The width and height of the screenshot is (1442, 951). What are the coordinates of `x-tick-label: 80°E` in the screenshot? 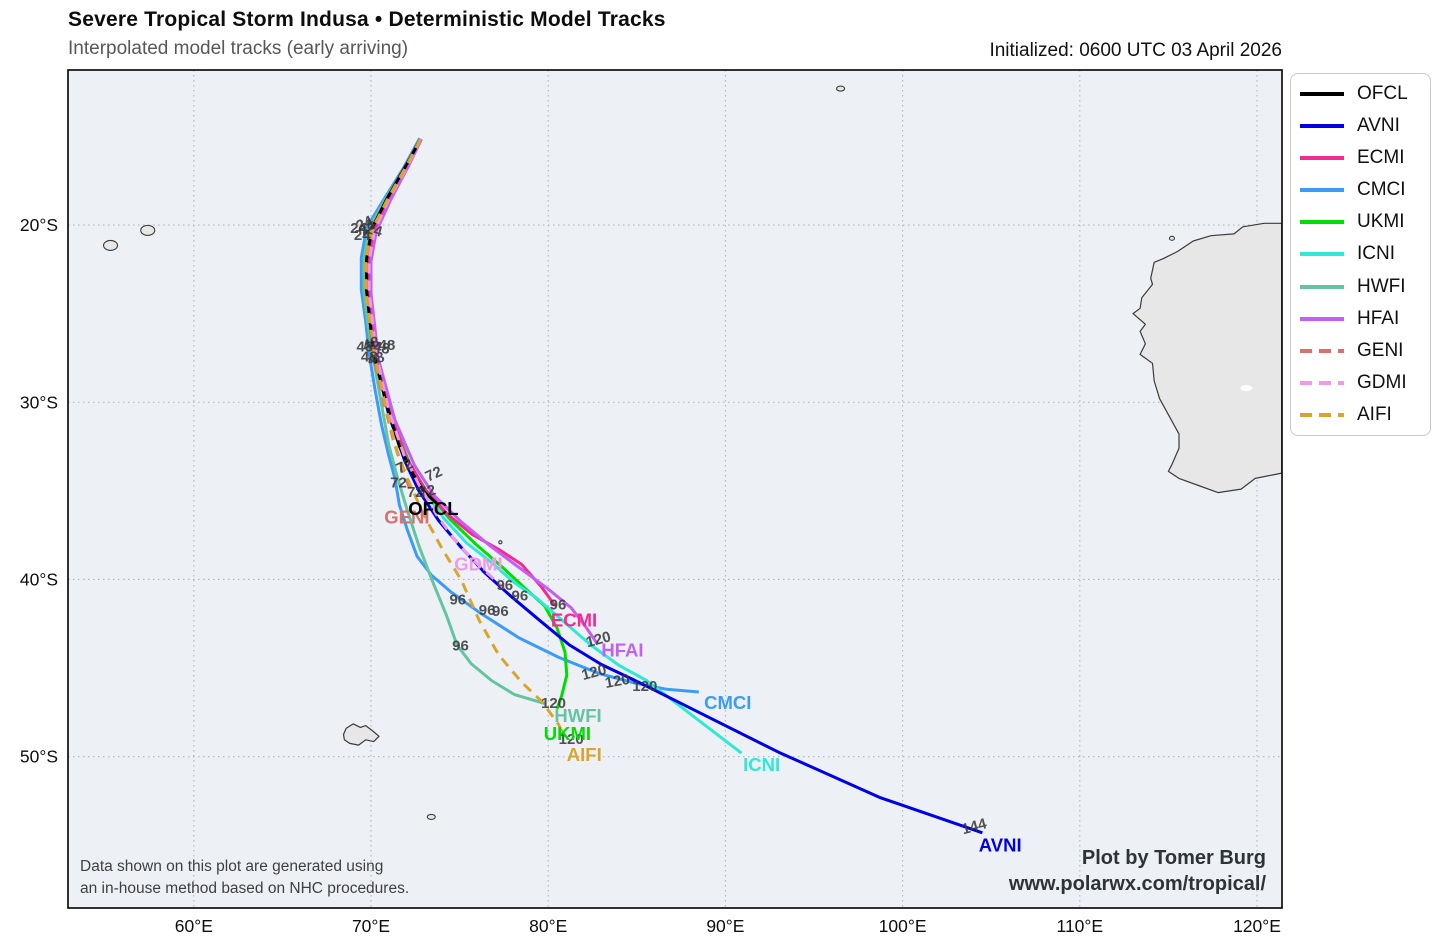 It's located at (548, 926).